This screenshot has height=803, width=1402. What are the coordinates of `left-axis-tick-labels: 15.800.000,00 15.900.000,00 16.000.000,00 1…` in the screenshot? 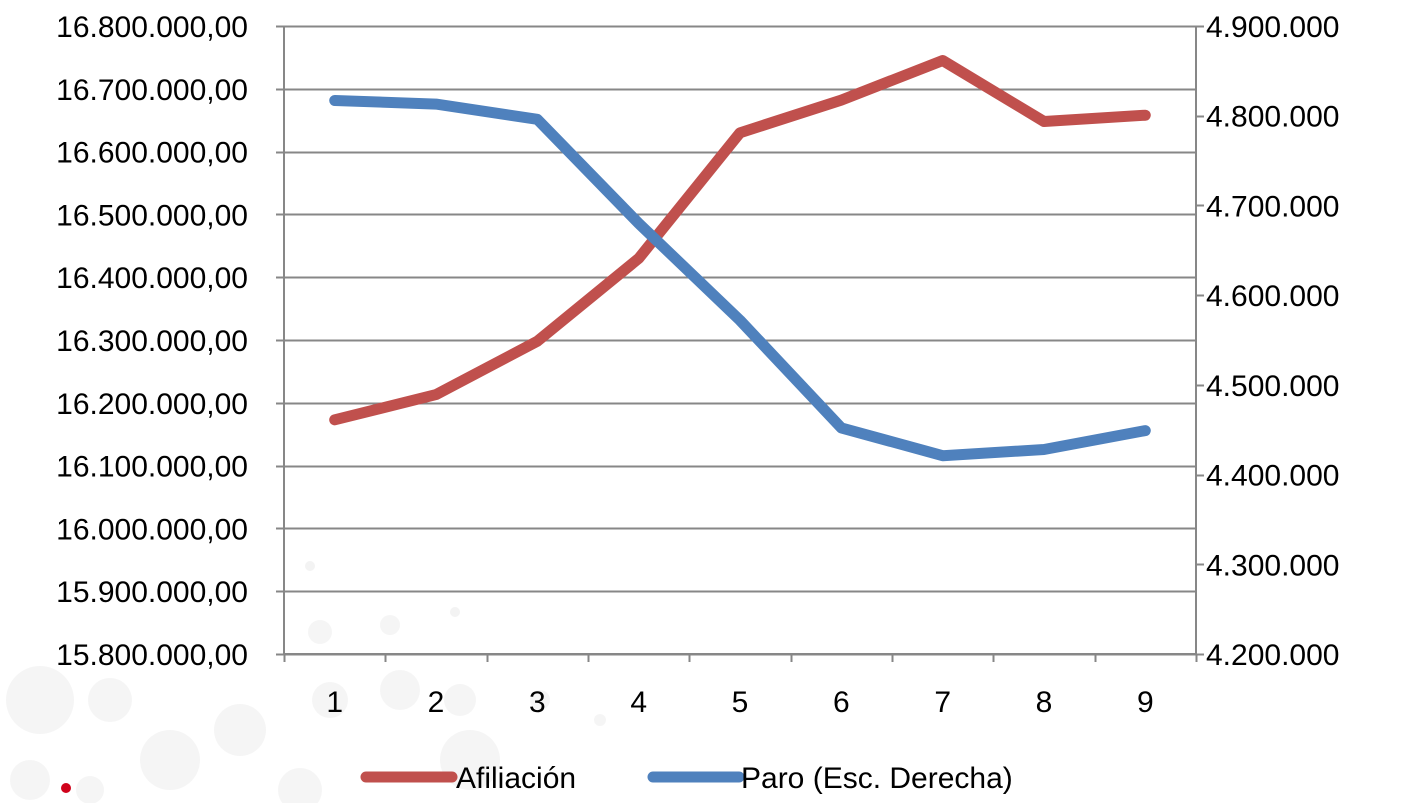 It's located at (152, 341).